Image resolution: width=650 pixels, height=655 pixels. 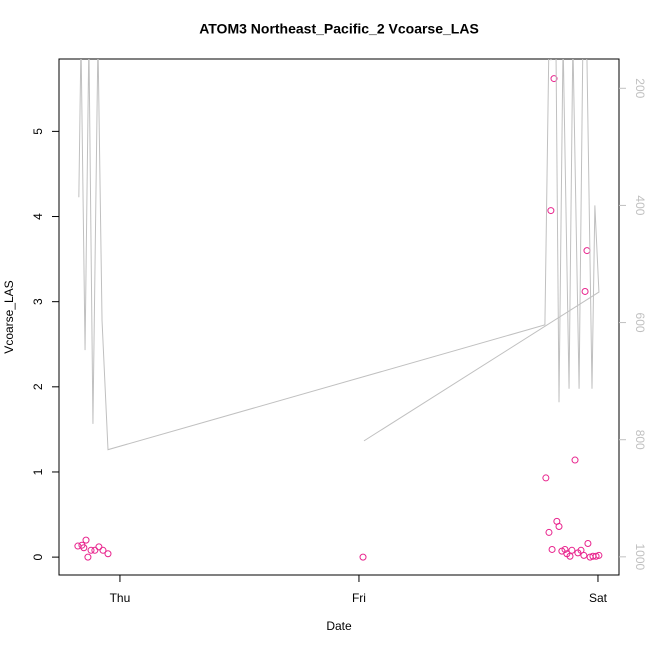 I want to click on x-tick-label: Sat, so click(x=598, y=598).